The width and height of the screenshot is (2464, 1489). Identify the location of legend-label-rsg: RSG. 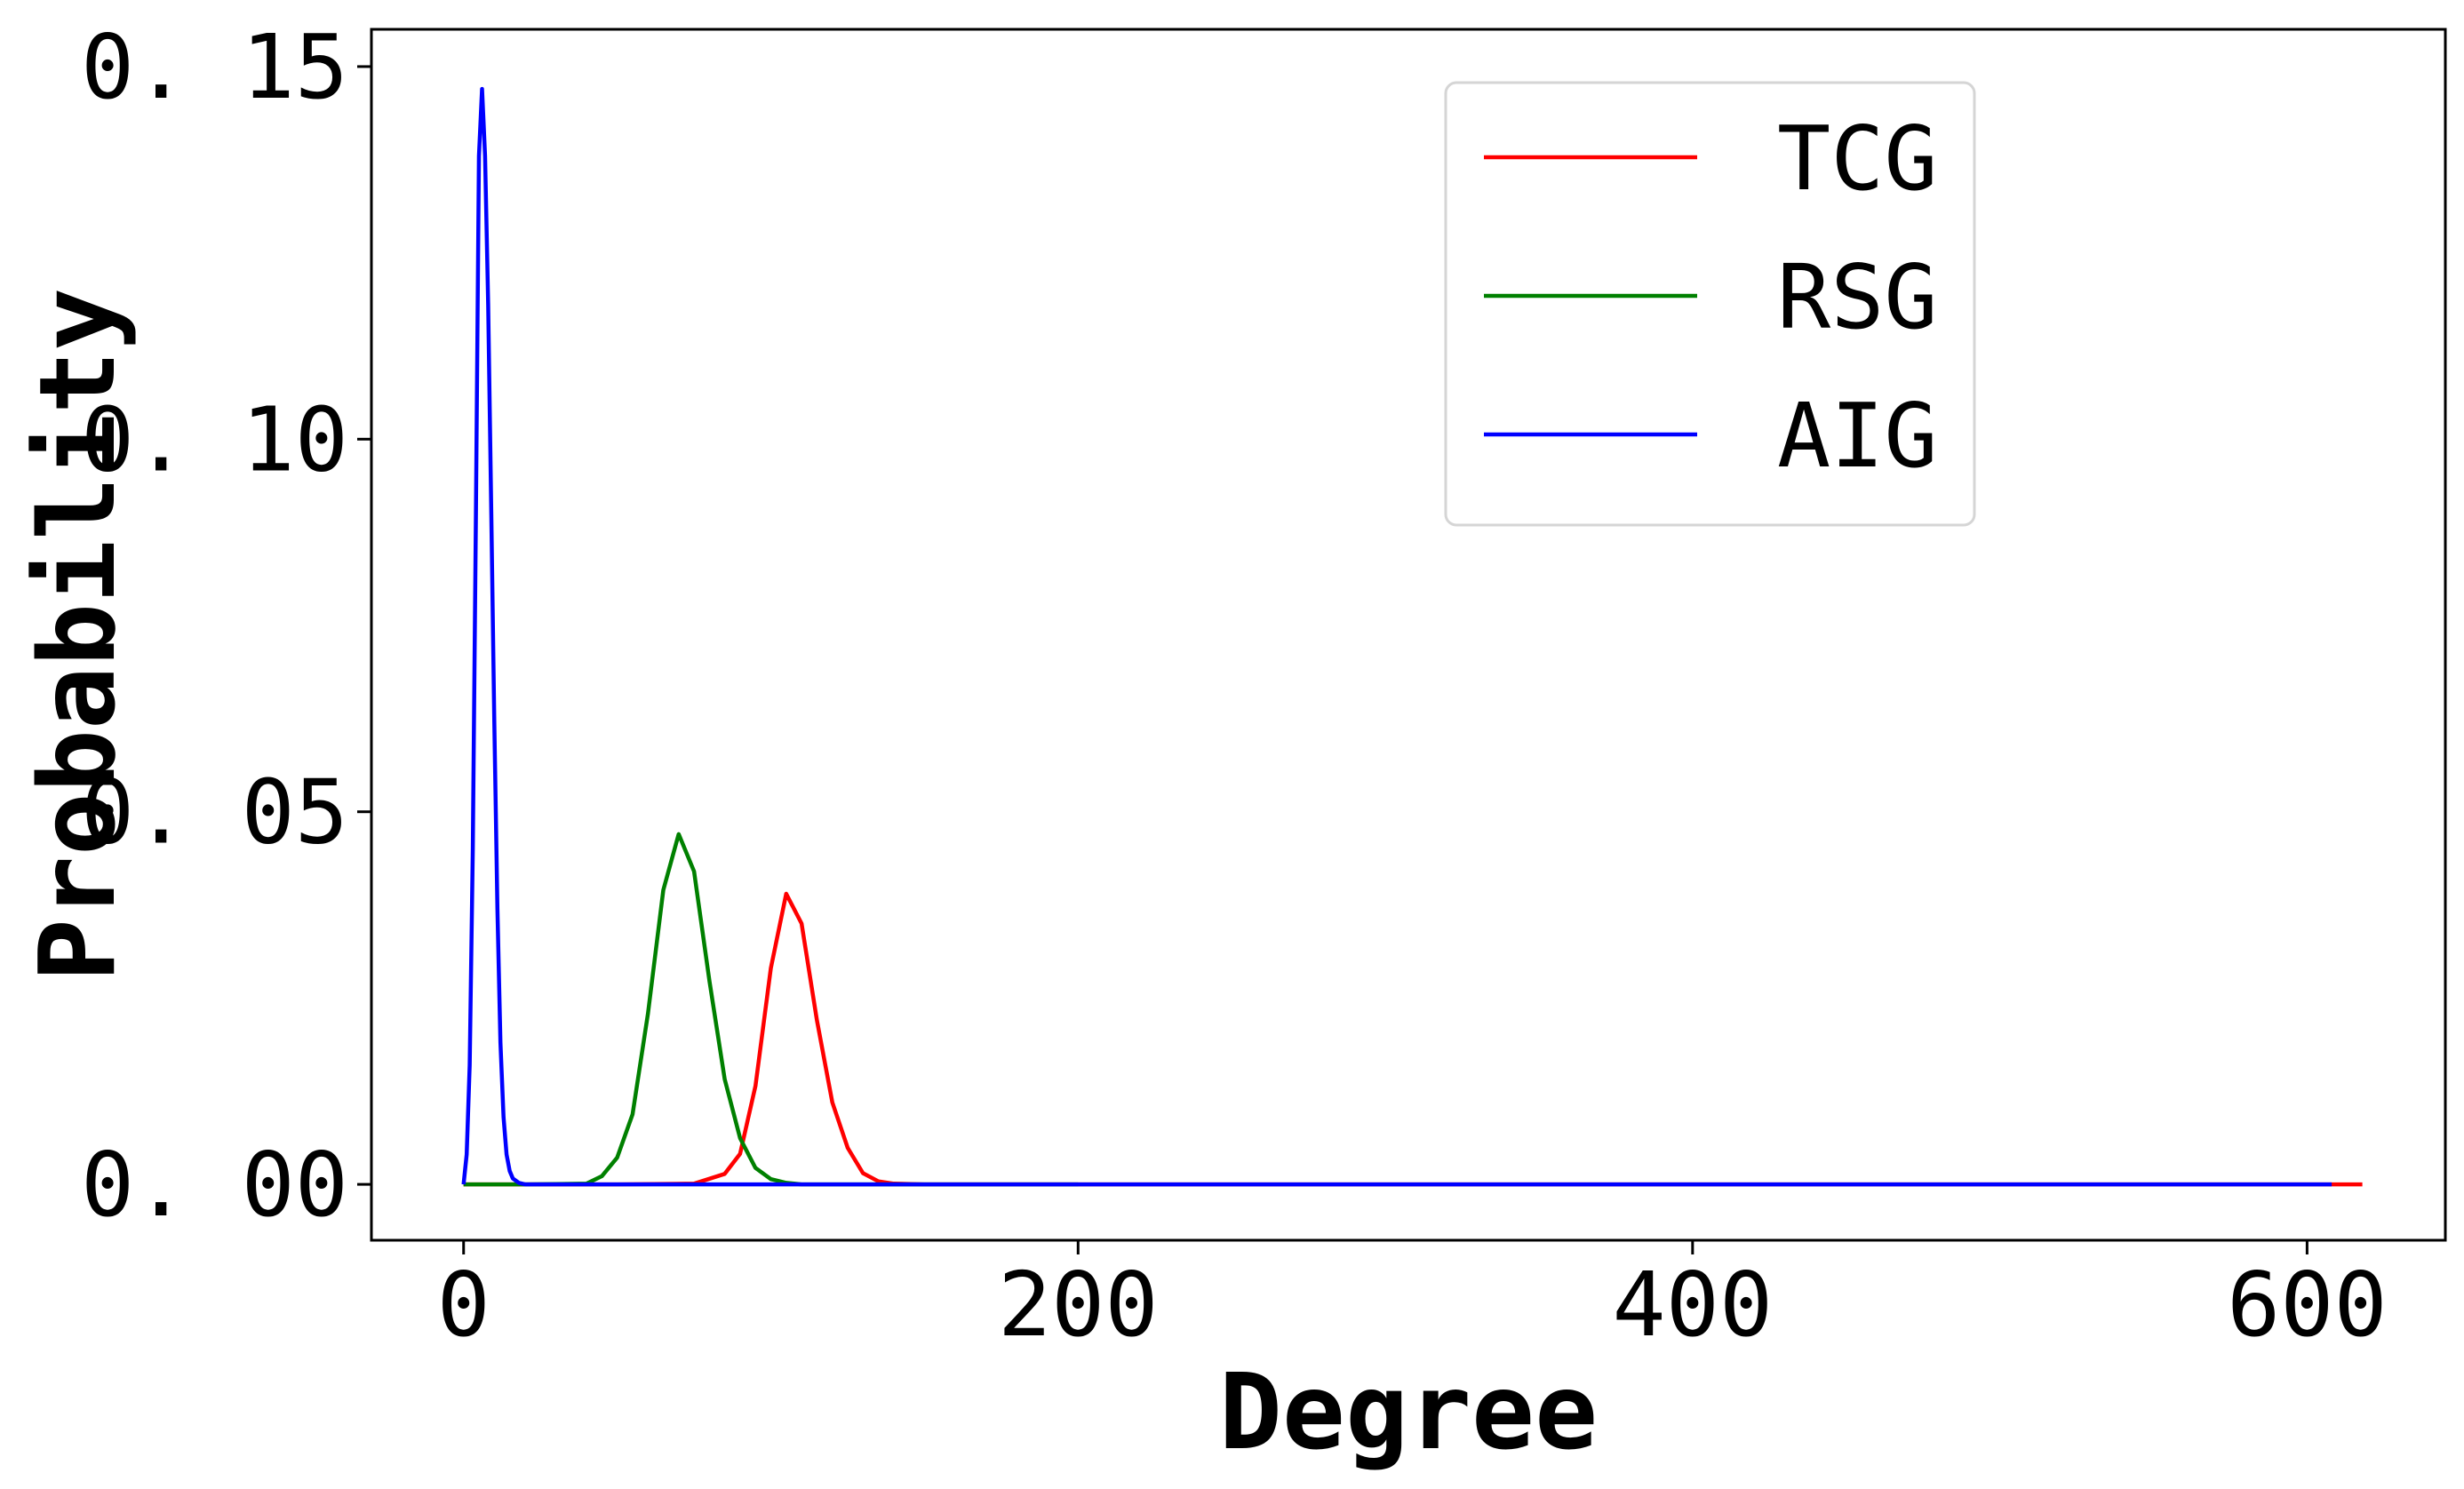
(1857, 297).